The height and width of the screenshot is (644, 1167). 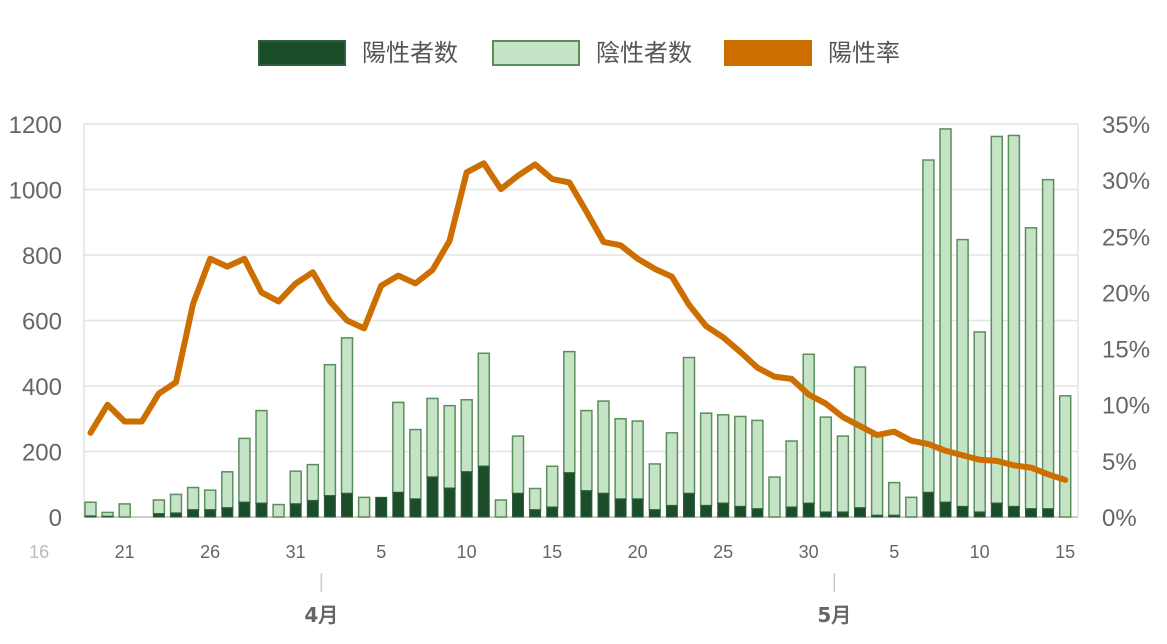 What do you see at coordinates (809, 552) in the screenshot?
I see `x-tick-label: 30` at bounding box center [809, 552].